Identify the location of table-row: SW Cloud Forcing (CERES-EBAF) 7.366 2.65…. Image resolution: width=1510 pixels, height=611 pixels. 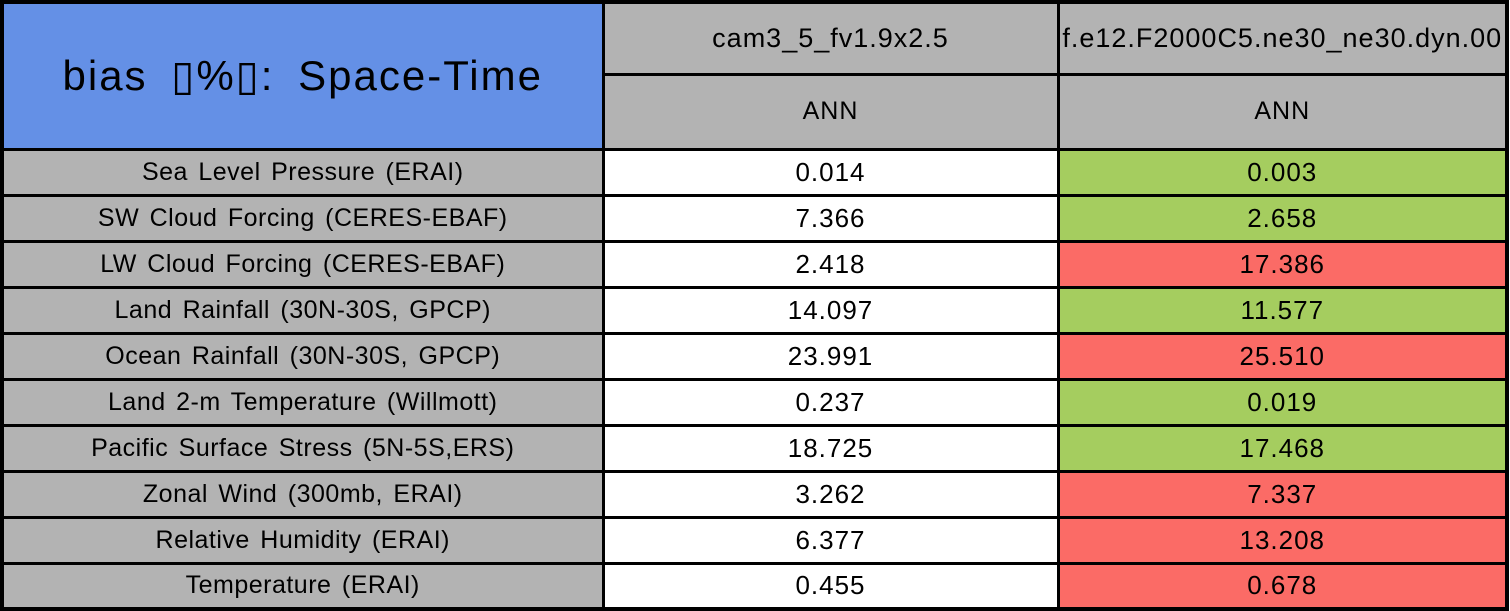
(754, 218).